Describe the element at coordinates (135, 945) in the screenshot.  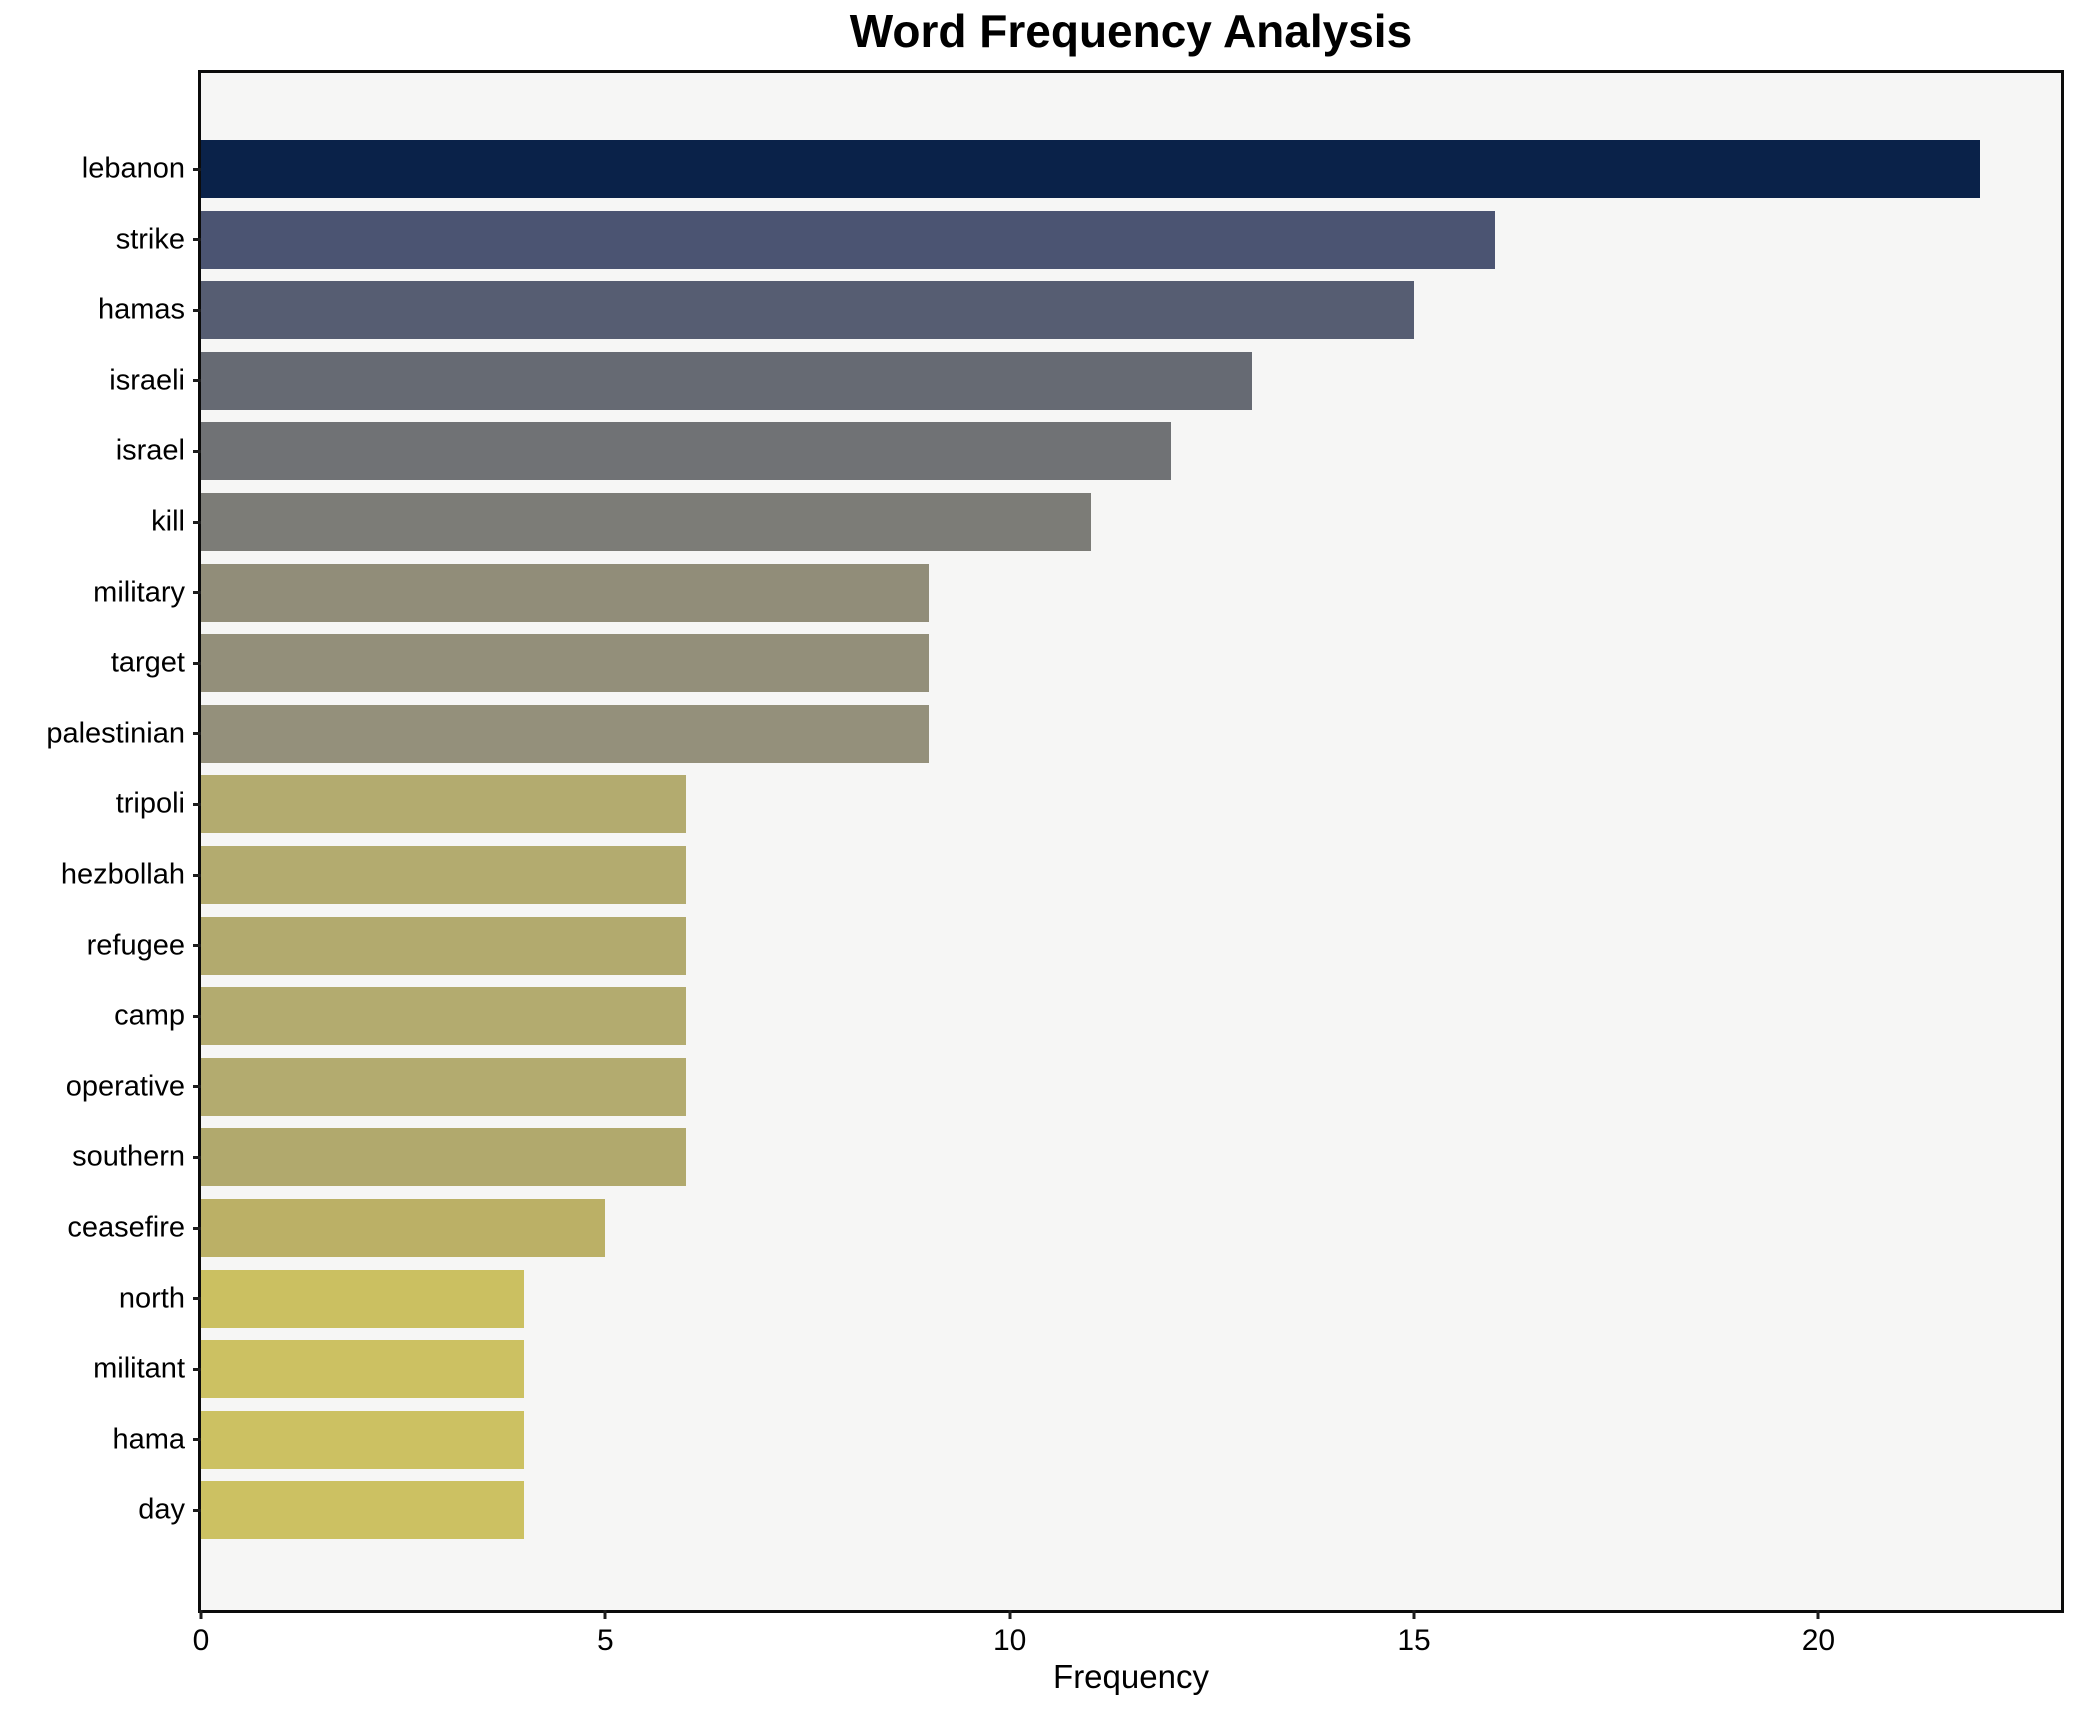
I see `y-axis-label-refugee: refugee` at that location.